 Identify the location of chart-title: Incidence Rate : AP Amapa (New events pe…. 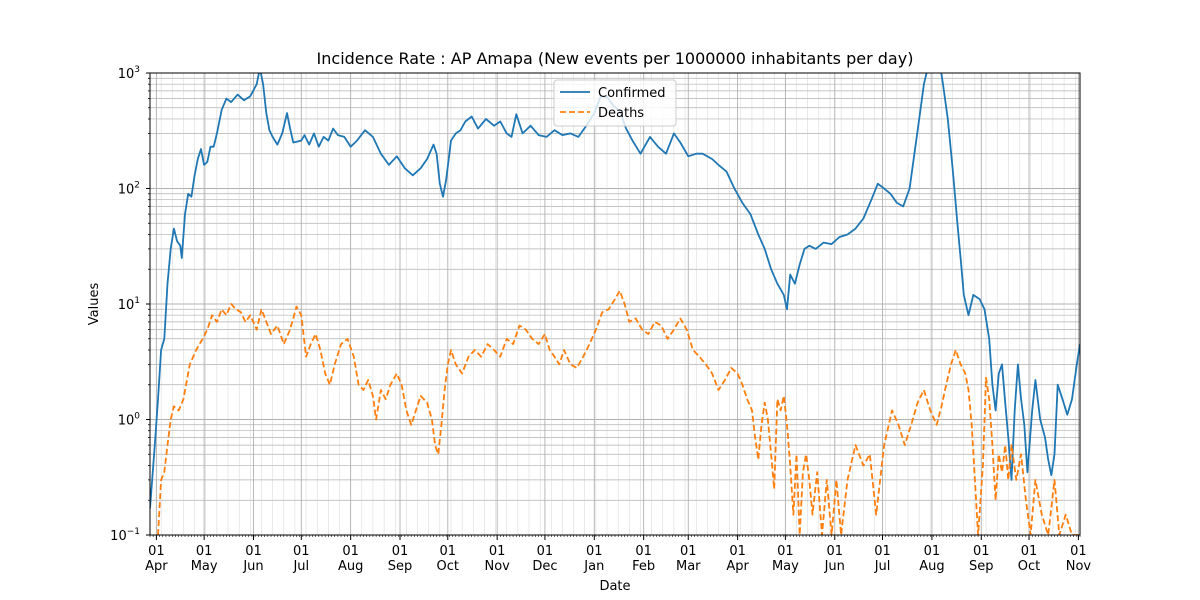
(615, 58).